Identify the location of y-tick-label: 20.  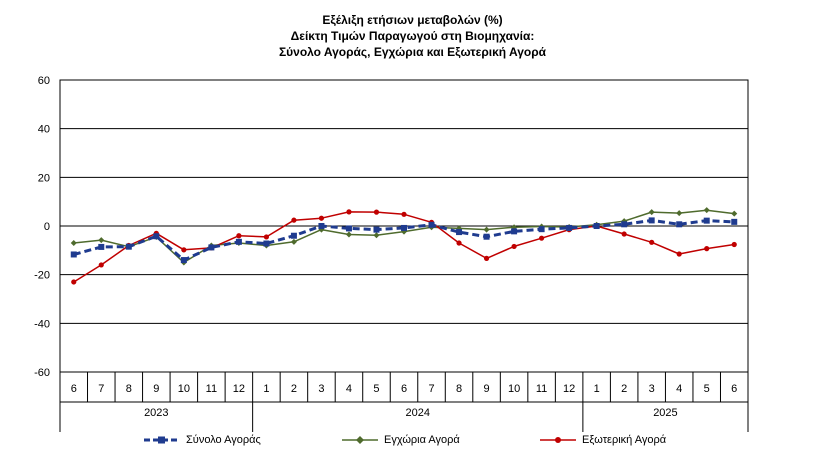
(44, 178).